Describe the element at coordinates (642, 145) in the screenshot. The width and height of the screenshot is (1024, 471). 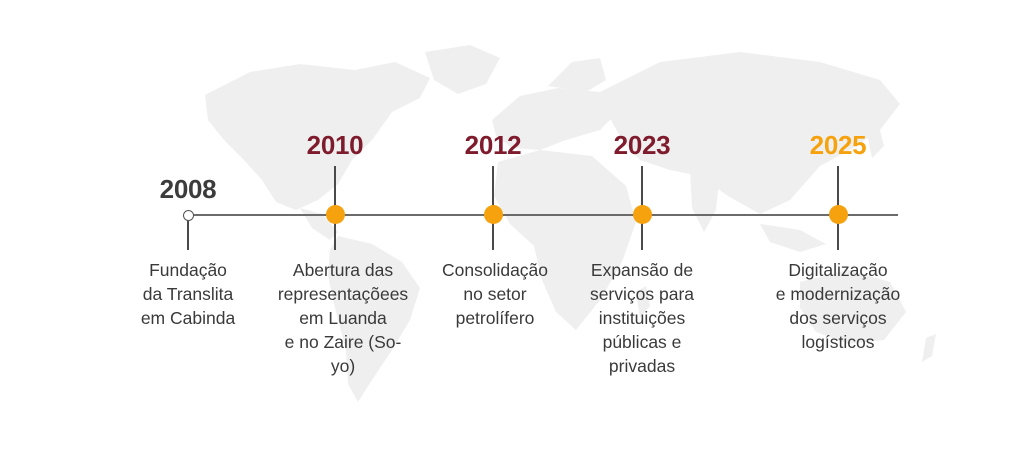
I see `year-label-2023: 2023` at that location.